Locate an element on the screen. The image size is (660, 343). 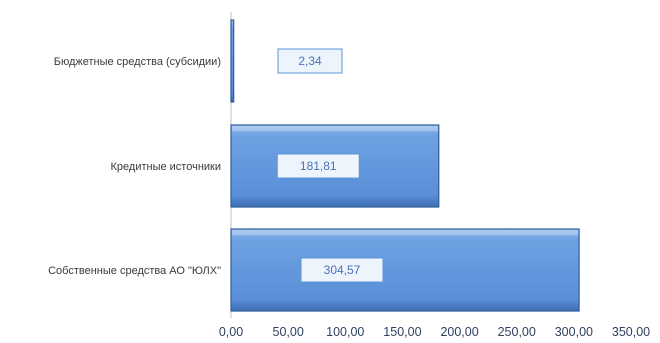
x-tick-label-3: 100,00 is located at coordinates (345, 332).